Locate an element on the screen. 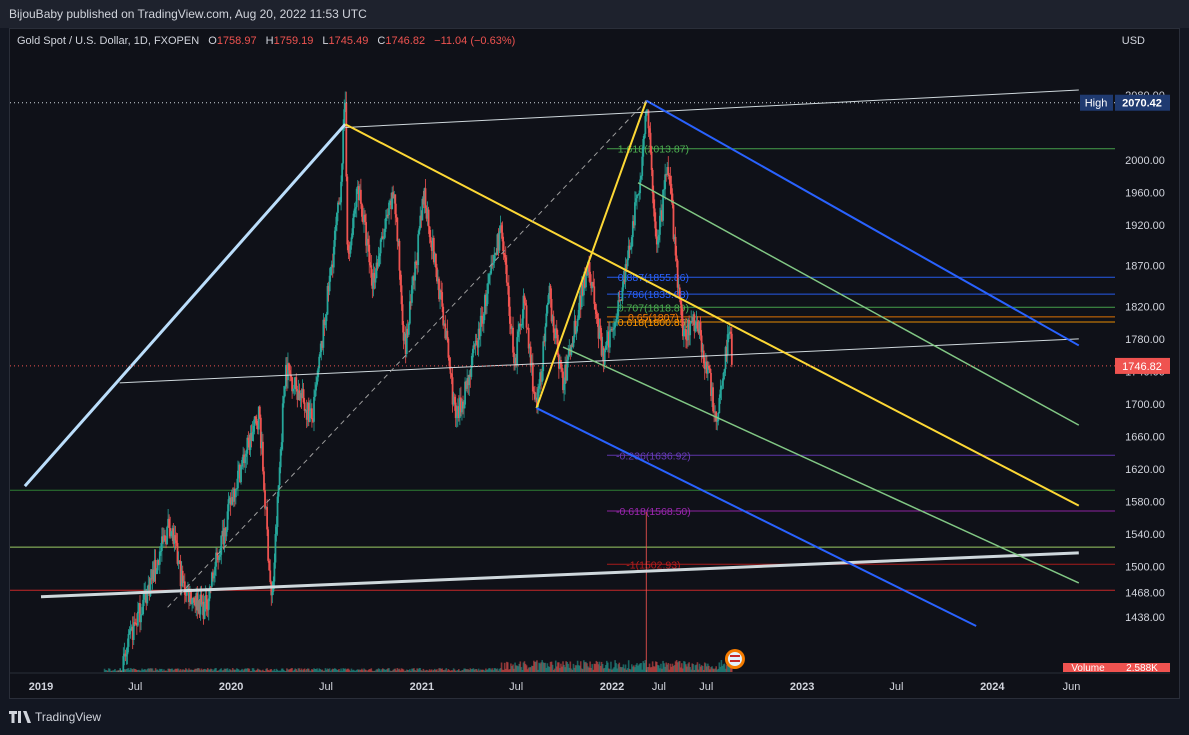 This screenshot has height=735, width=1189. x-tick-label: 2023 is located at coordinates (802, 687).